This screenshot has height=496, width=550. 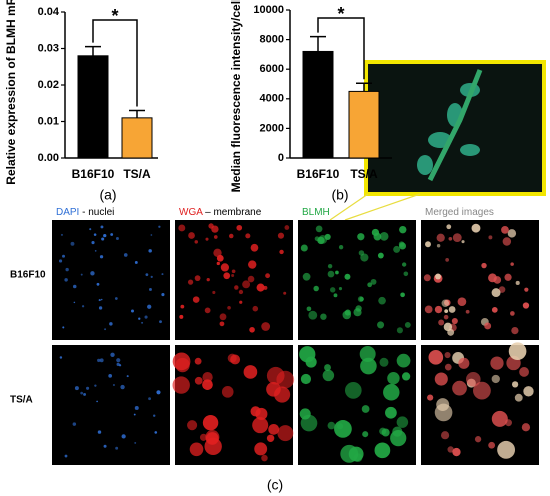 What do you see at coordinates (191, 212) in the screenshot?
I see `stain-name: WGA` at bounding box center [191, 212].